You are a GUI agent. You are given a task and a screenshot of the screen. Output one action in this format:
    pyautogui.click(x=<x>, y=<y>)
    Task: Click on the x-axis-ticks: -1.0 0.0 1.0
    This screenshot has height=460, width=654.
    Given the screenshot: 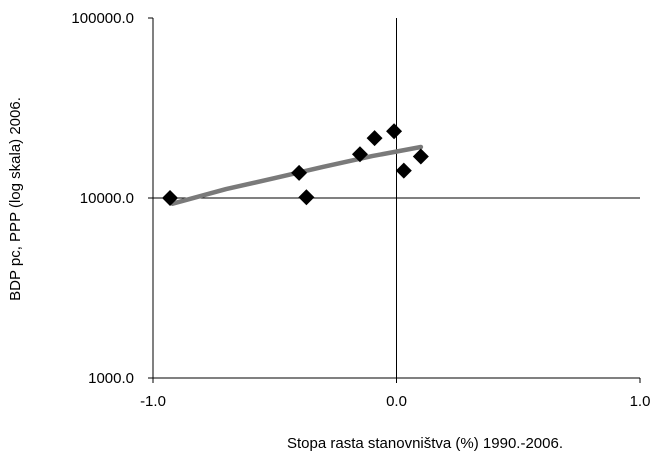 What is the action you would take?
    pyautogui.click(x=395, y=394)
    